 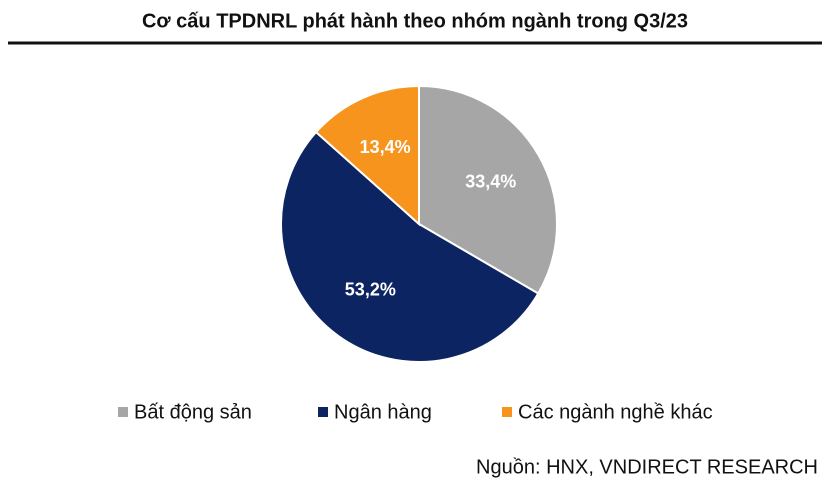 I want to click on slice-label: 33,4%, so click(x=490, y=182).